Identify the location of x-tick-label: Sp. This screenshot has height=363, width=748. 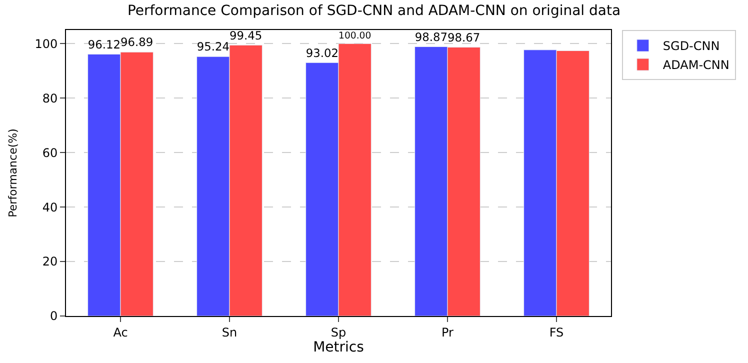
(338, 332).